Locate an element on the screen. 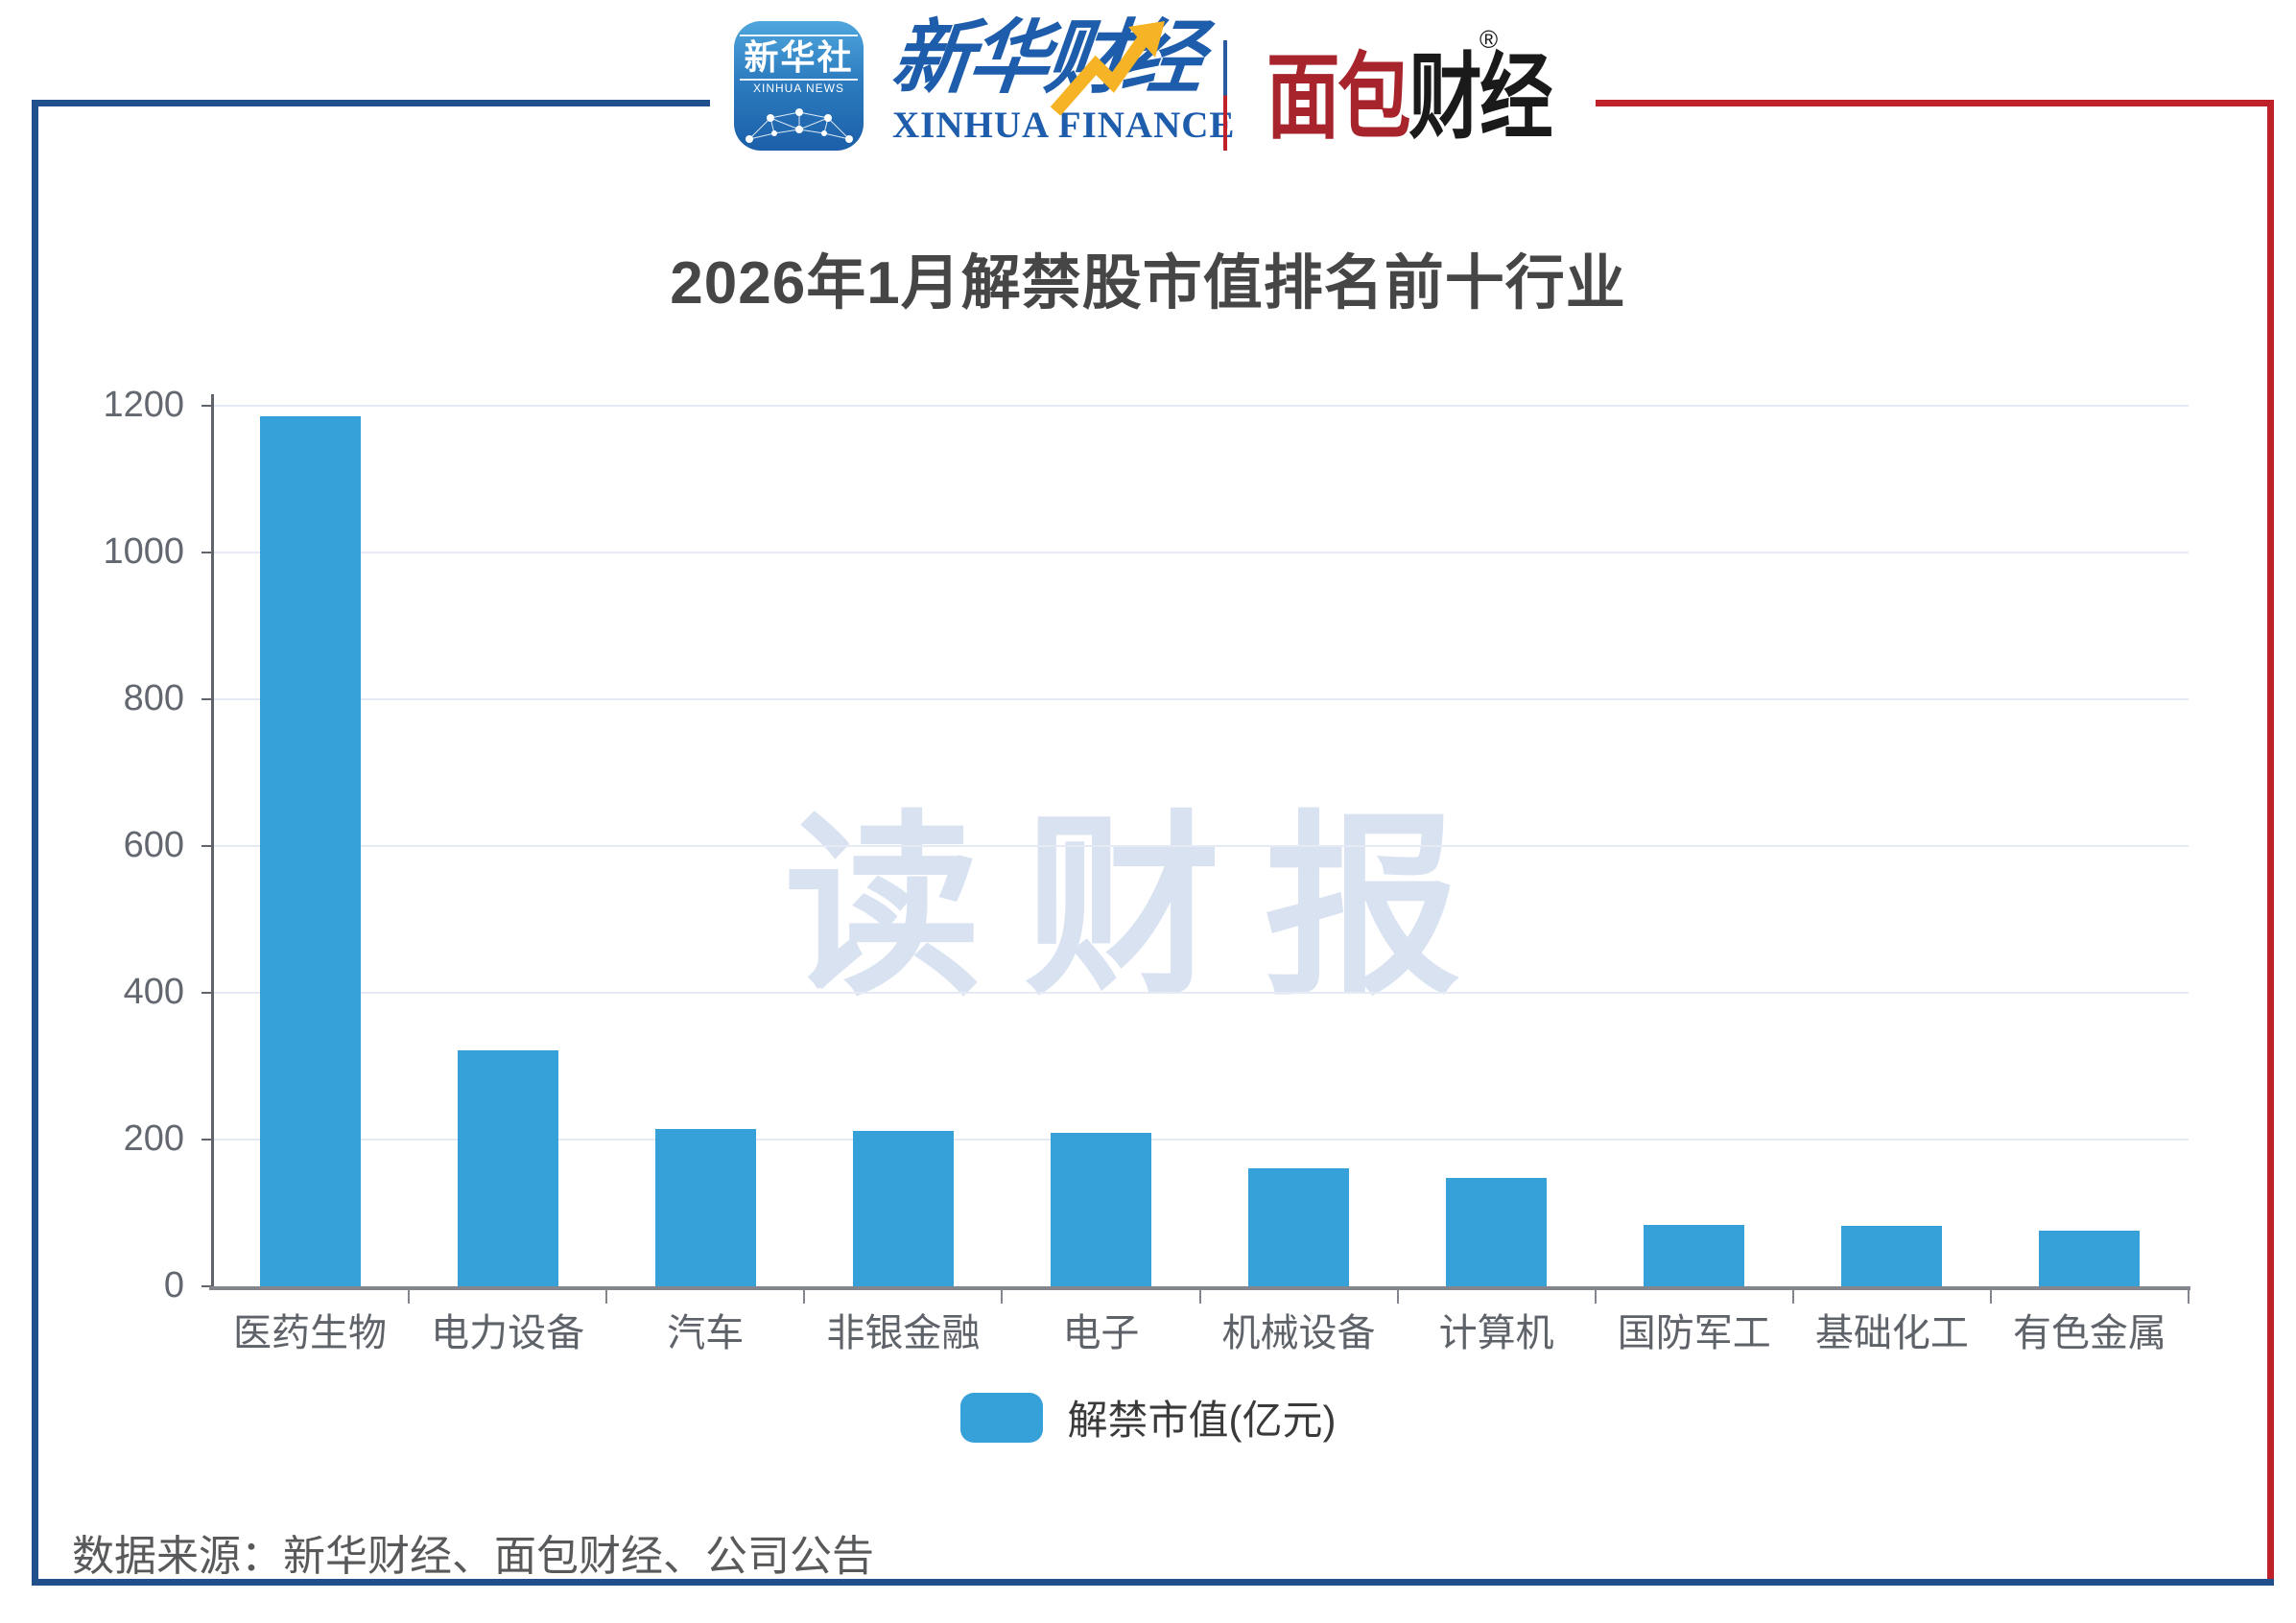  y-axis-label: 1000 is located at coordinates (143, 551).